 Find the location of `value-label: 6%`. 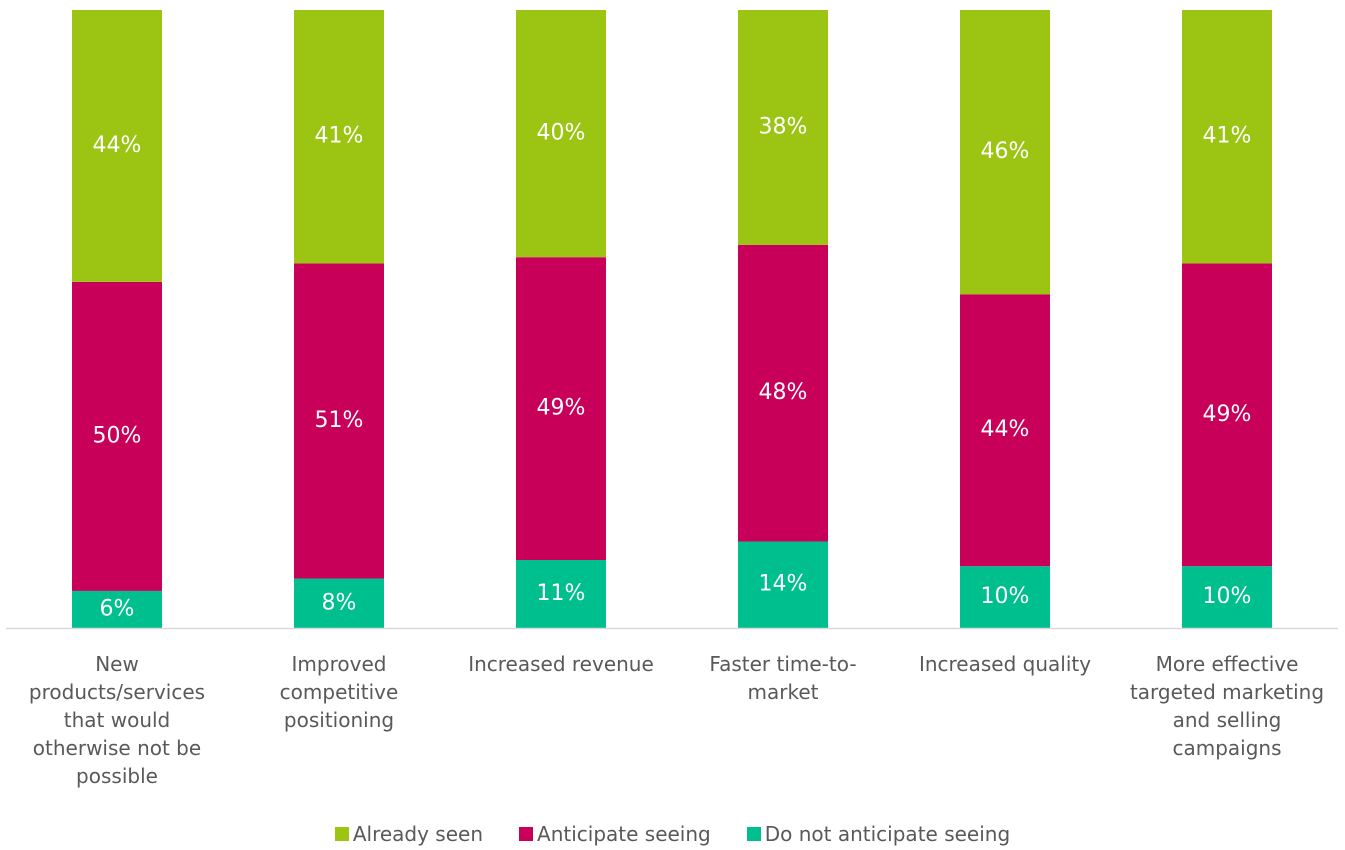

value-label: 6% is located at coordinates (117, 608).